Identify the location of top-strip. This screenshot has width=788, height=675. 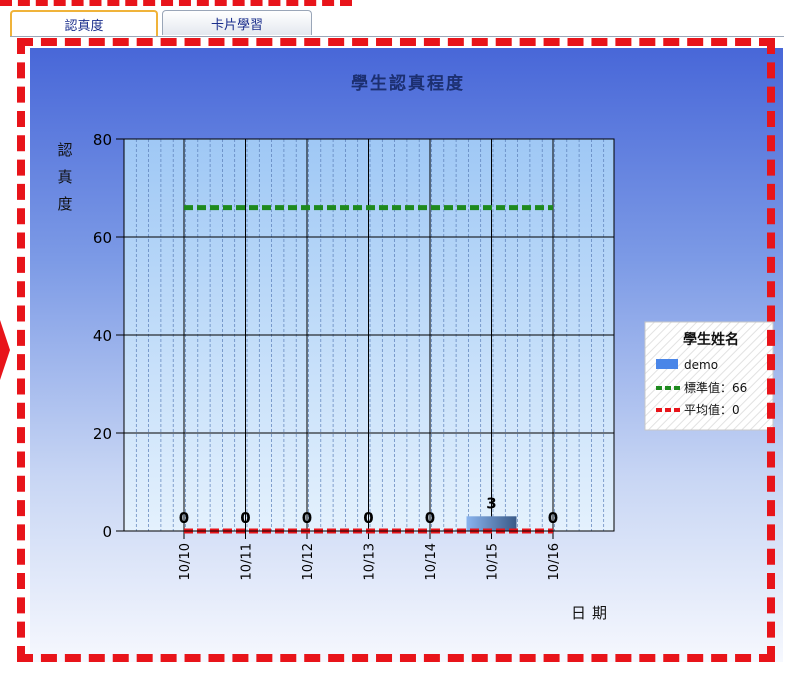
(394, 5).